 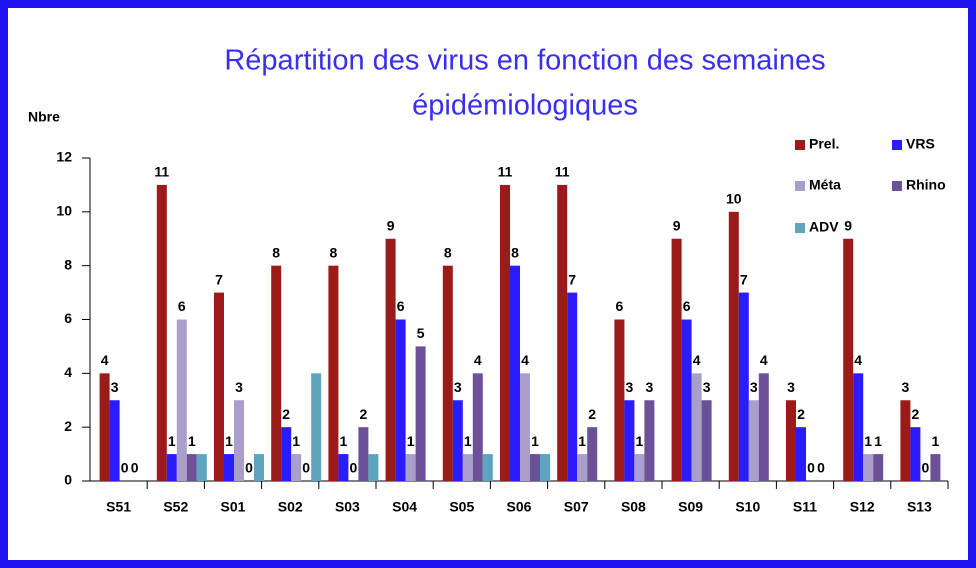 What do you see at coordinates (734, 199) in the screenshot?
I see `data-label: 10` at bounding box center [734, 199].